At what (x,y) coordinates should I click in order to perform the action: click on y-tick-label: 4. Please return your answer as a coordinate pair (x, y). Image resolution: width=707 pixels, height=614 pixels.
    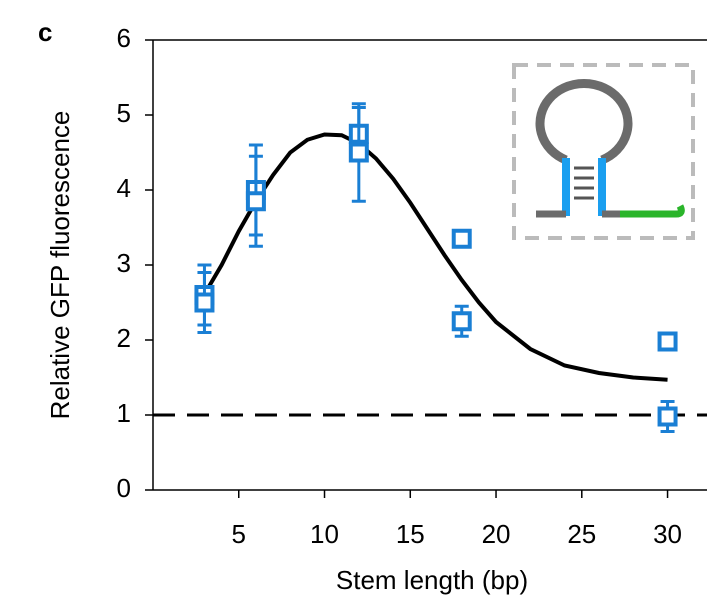
    Looking at the image, I should click on (124, 188).